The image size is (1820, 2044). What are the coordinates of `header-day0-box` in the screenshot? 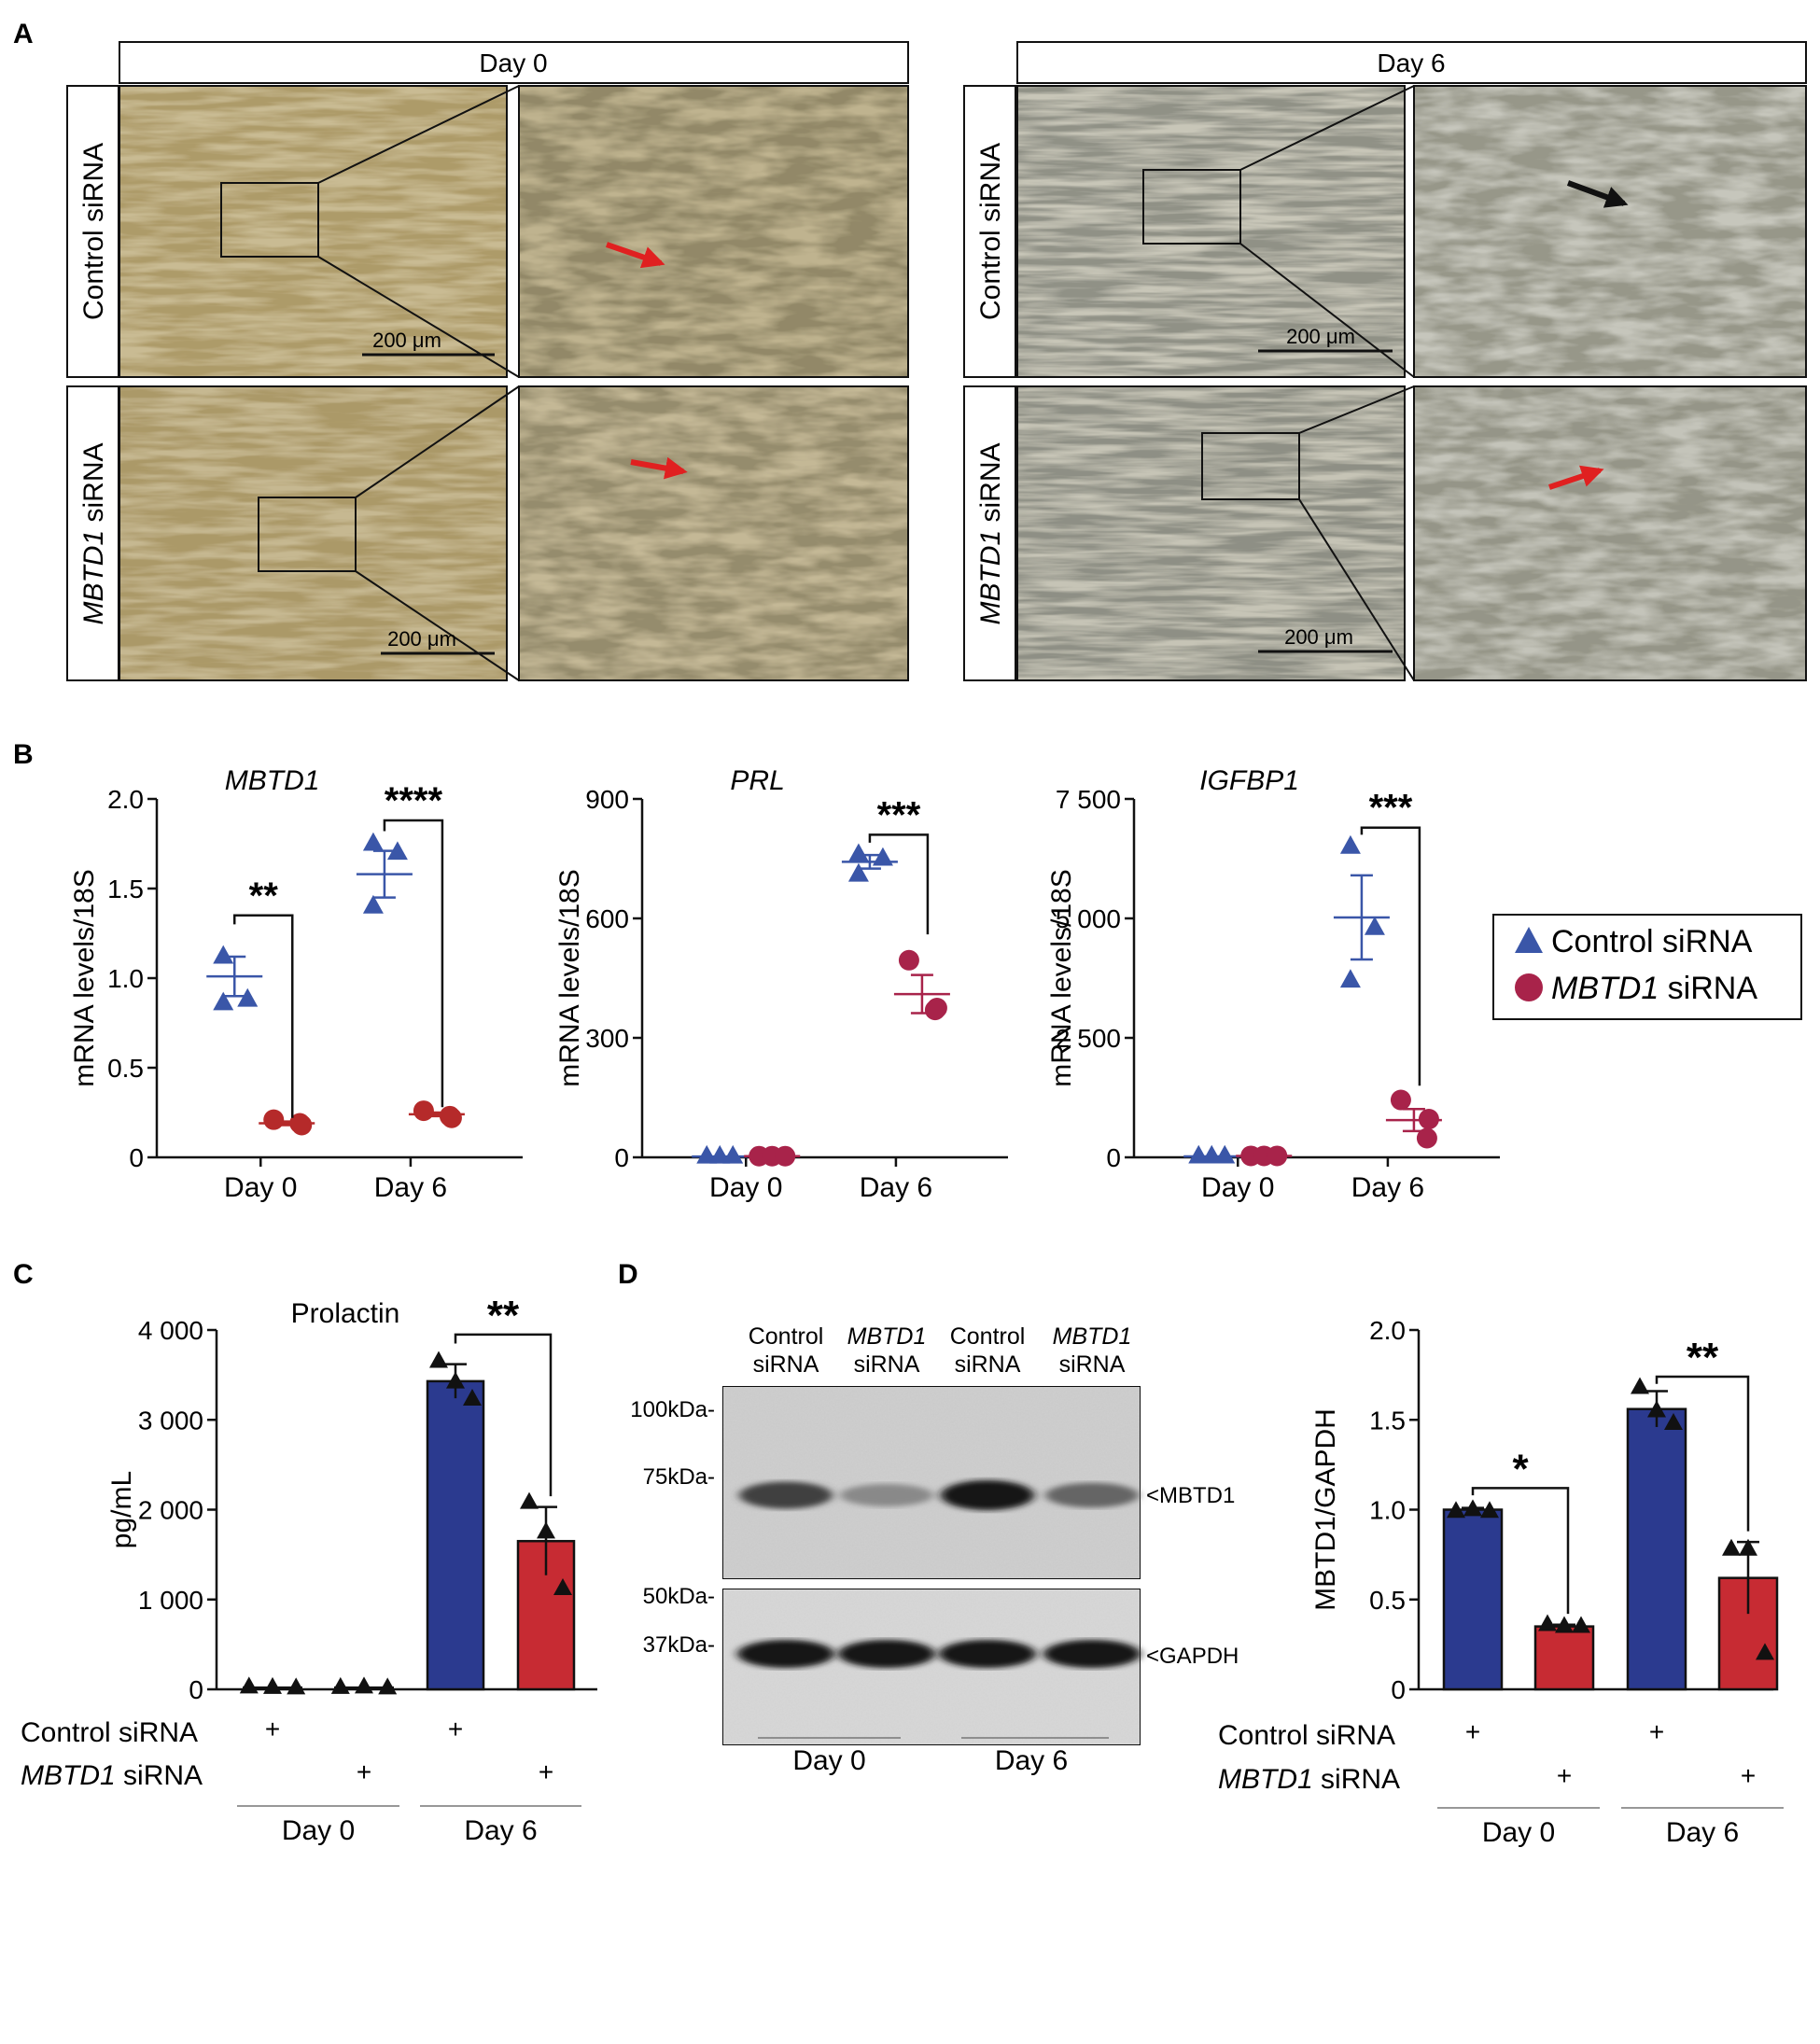 It's located at (514, 62).